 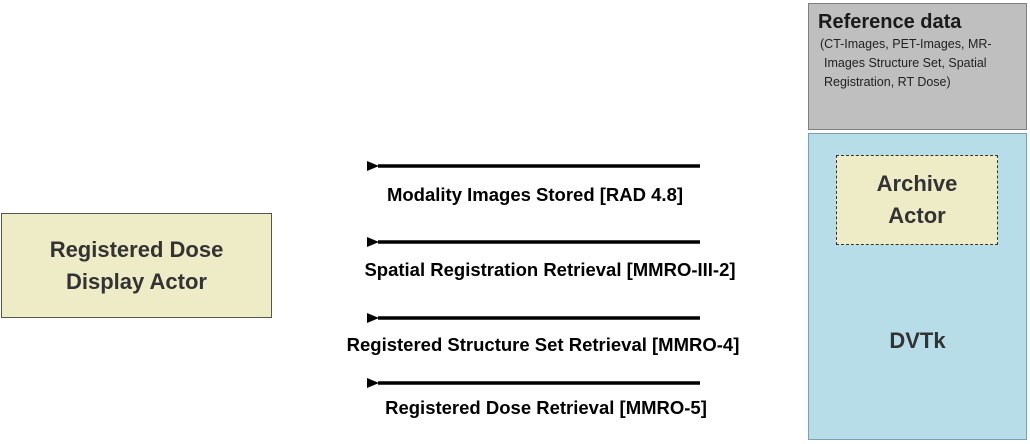 I want to click on archive-actor-label: Archive Actor, so click(x=917, y=199).